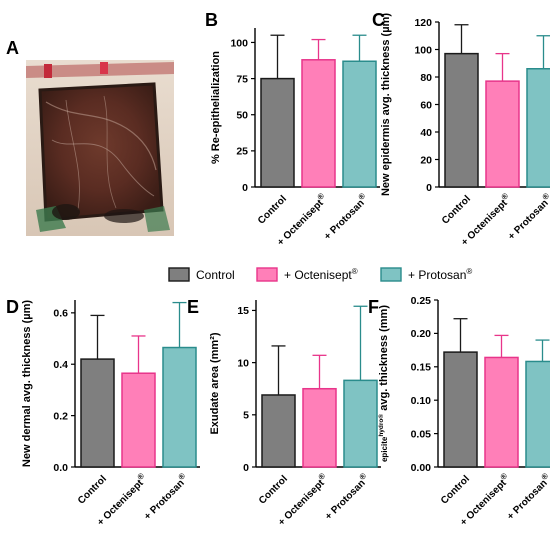 This screenshot has width=550, height=546. Describe the element at coordinates (440, 274) in the screenshot. I see `legend-label-protosan: + Protosan®` at that location.